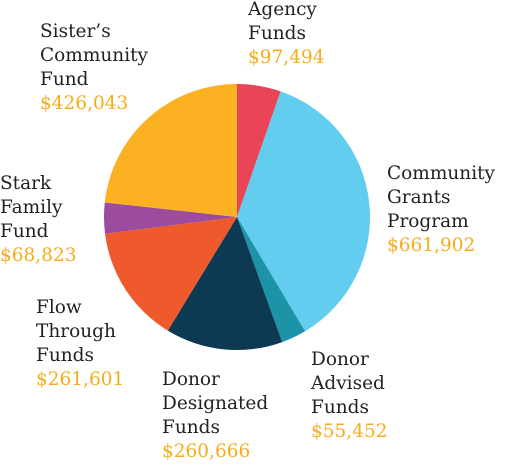 The height and width of the screenshot is (465, 506). Describe the element at coordinates (171, 218) in the screenshot. I see `pie-slice-stark-family-fund` at that location.